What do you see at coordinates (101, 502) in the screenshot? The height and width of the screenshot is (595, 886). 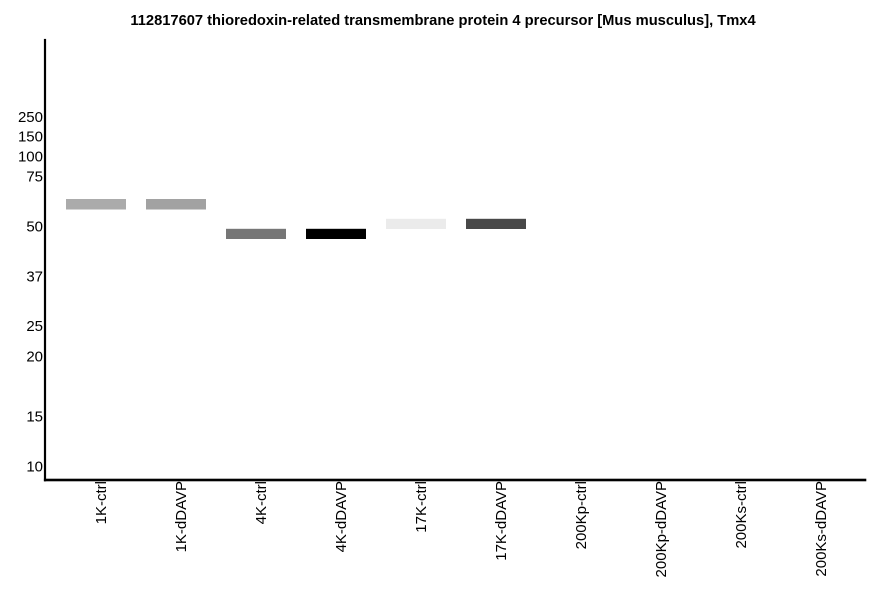 I see `svg-text: 1K-ctrl` at bounding box center [101, 502].